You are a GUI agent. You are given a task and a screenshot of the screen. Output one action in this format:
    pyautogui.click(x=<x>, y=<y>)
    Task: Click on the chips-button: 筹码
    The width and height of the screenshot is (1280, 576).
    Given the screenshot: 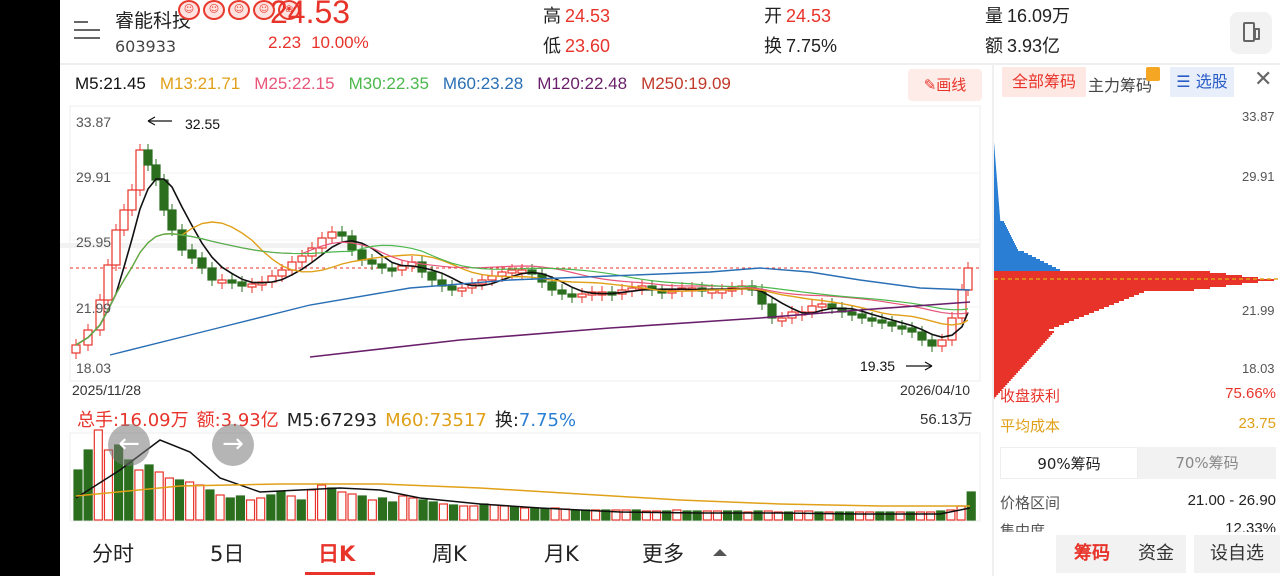 What is the action you would take?
    pyautogui.click(x=1092, y=553)
    